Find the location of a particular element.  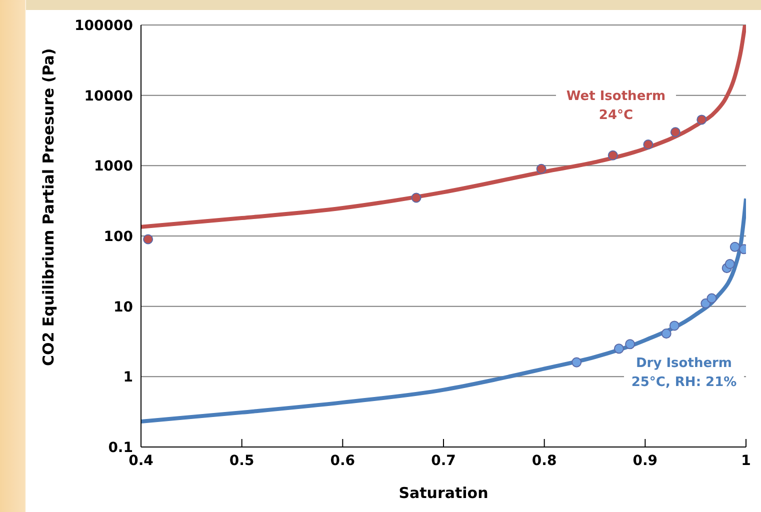

y-tick-label: 10000 is located at coordinates (109, 96).